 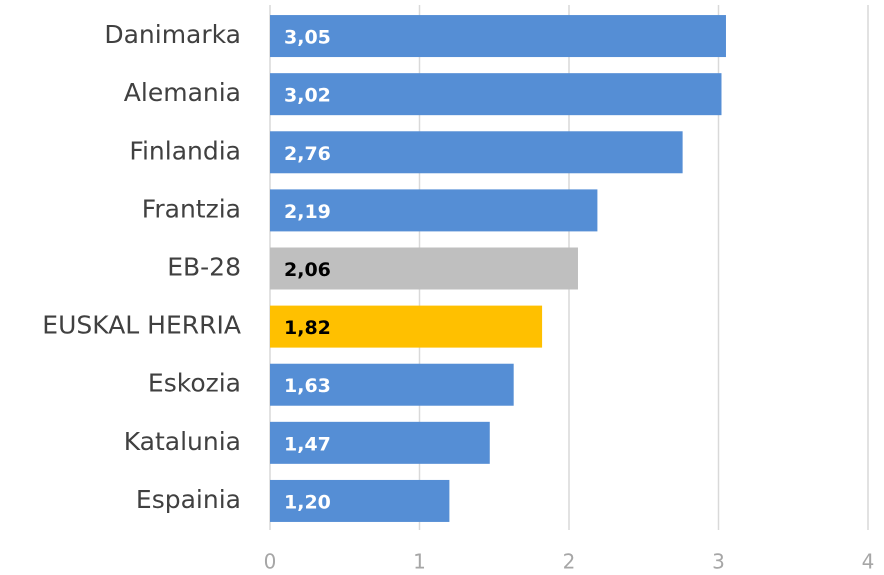 What do you see at coordinates (141, 325) in the screenshot?
I see `category-label: EUSKAL HERRIA` at bounding box center [141, 325].